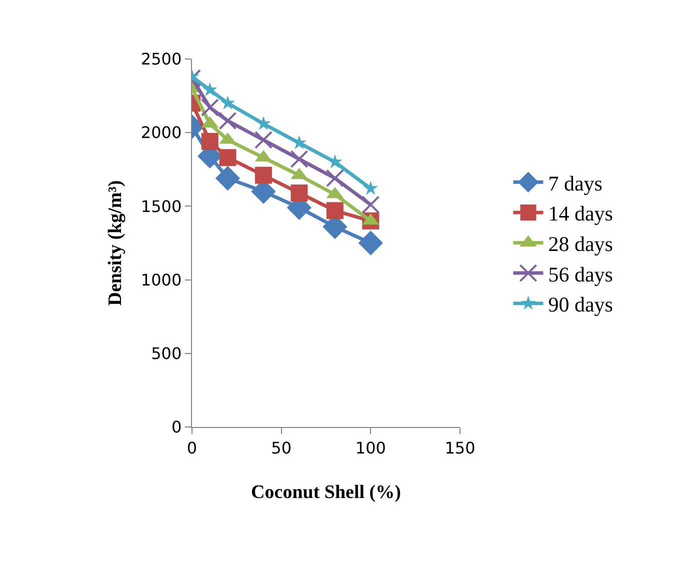  What do you see at coordinates (192, 448) in the screenshot?
I see `x-tick-label: 0` at bounding box center [192, 448].